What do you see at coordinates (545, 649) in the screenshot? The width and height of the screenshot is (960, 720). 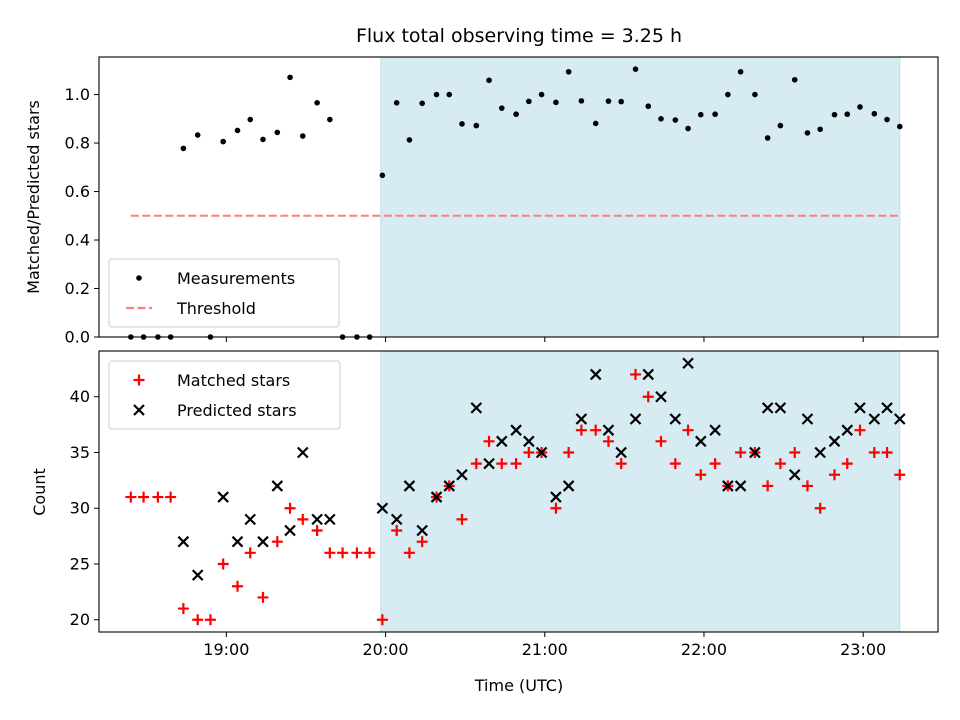 I see `x-tick-label: 21:00` at bounding box center [545, 649].